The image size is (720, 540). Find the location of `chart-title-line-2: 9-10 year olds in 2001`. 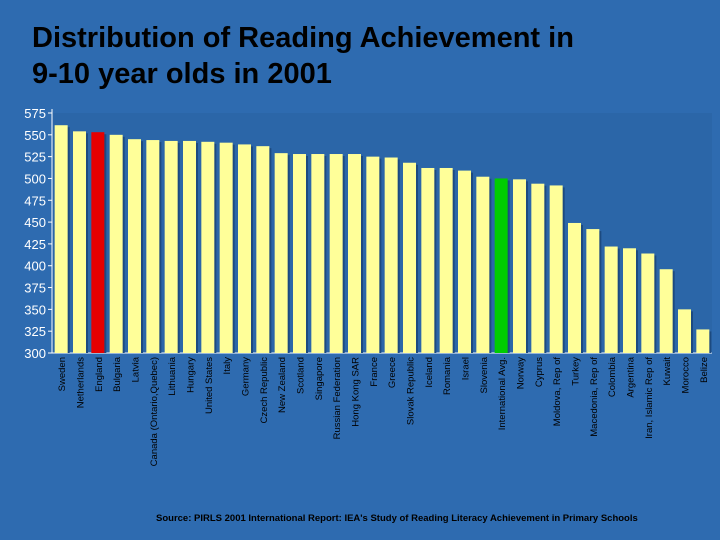

chart-title-line-2: 9-10 year olds in 2001 is located at coordinates (182, 74).